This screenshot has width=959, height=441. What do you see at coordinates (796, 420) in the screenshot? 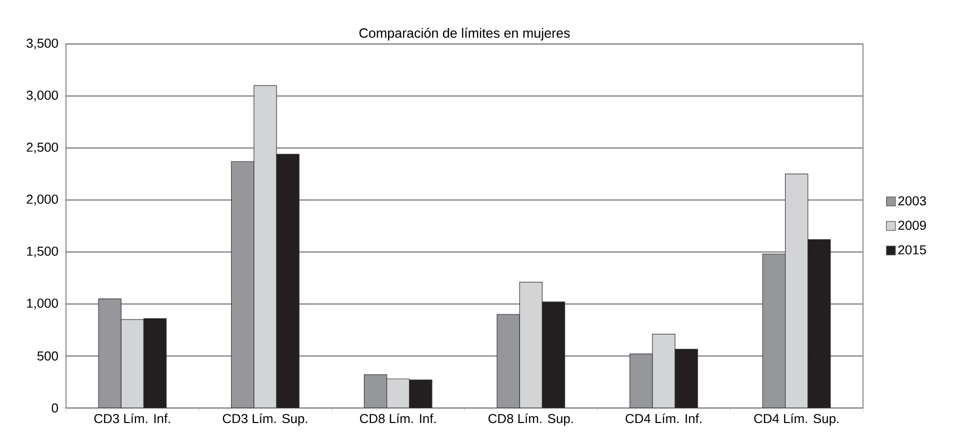
I see `x-tick-label: CD4 Lím. Sup.` at bounding box center [796, 420].